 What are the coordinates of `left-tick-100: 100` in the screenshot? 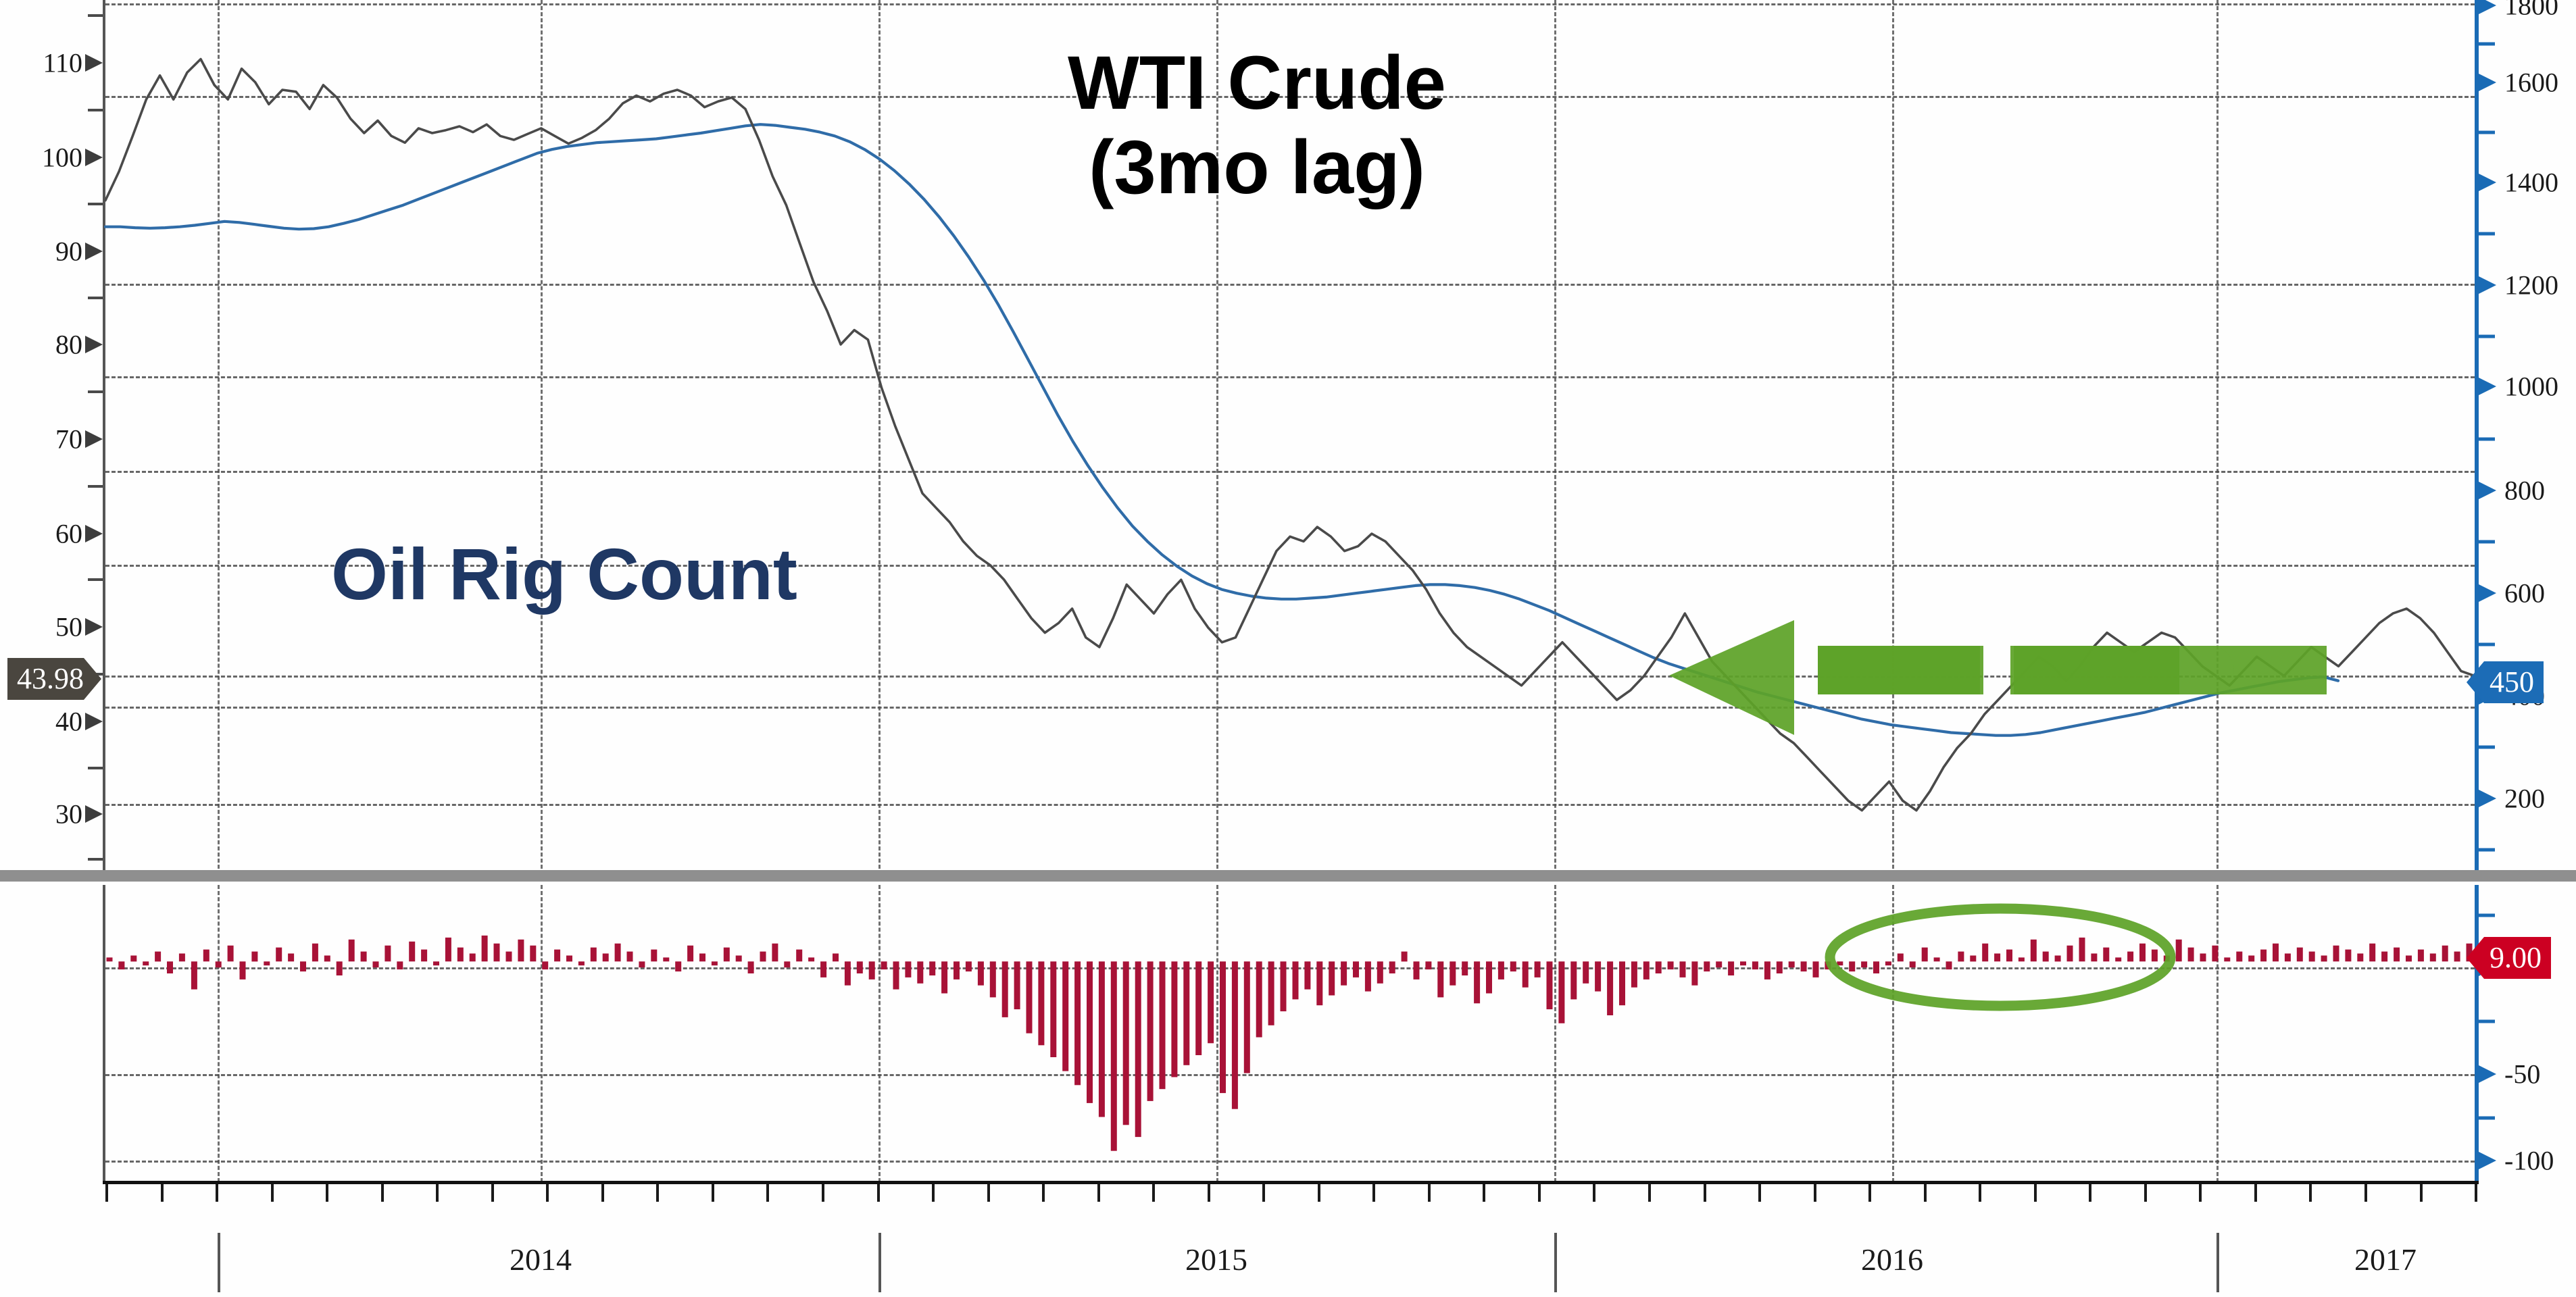 It's located at (62, 157).